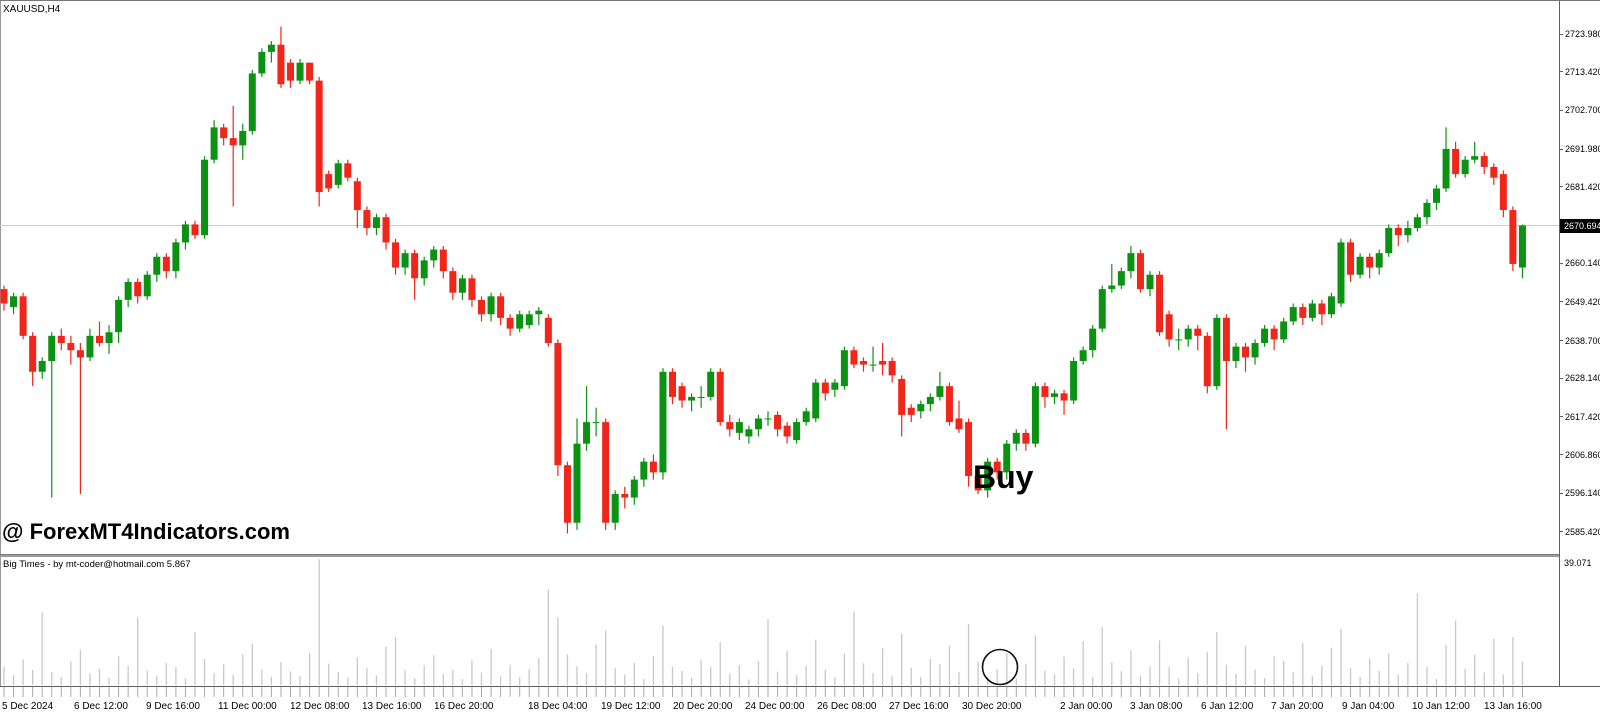 Image resolution: width=1600 pixels, height=713 pixels. I want to click on time-axis-label: 27 Dec 16:00, so click(919, 706).